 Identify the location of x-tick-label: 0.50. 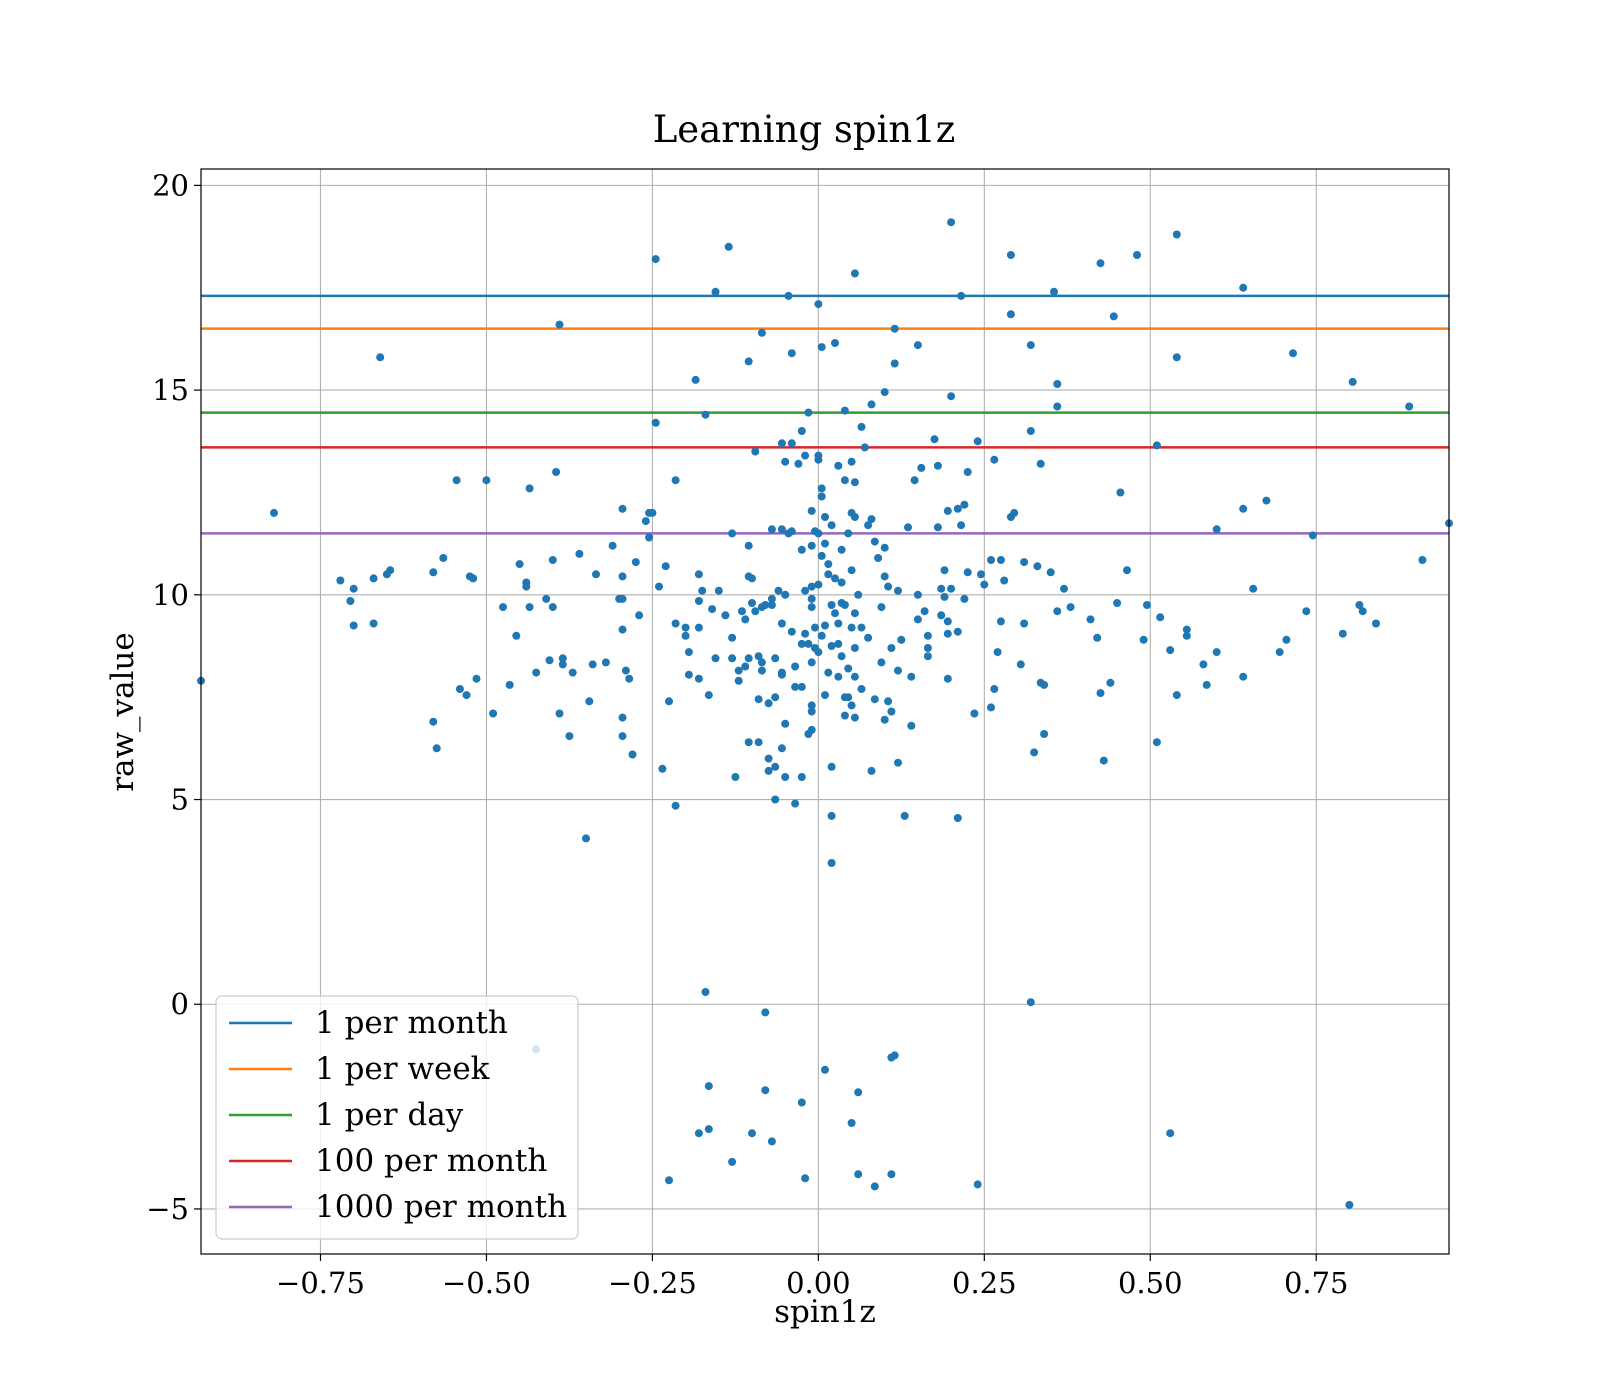
(1150, 1283).